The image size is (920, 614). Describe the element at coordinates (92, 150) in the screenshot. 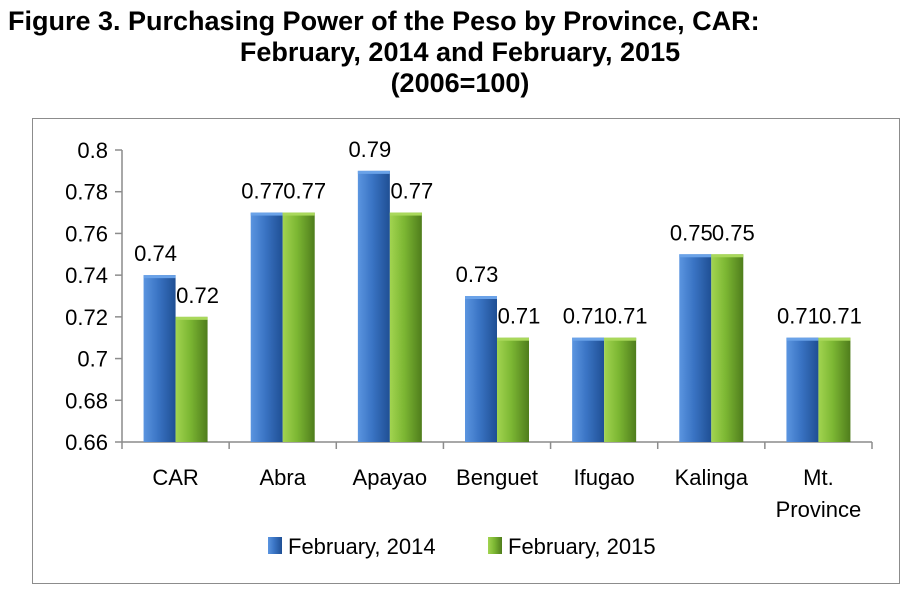

I see `y-tick-label: 0.8` at that location.